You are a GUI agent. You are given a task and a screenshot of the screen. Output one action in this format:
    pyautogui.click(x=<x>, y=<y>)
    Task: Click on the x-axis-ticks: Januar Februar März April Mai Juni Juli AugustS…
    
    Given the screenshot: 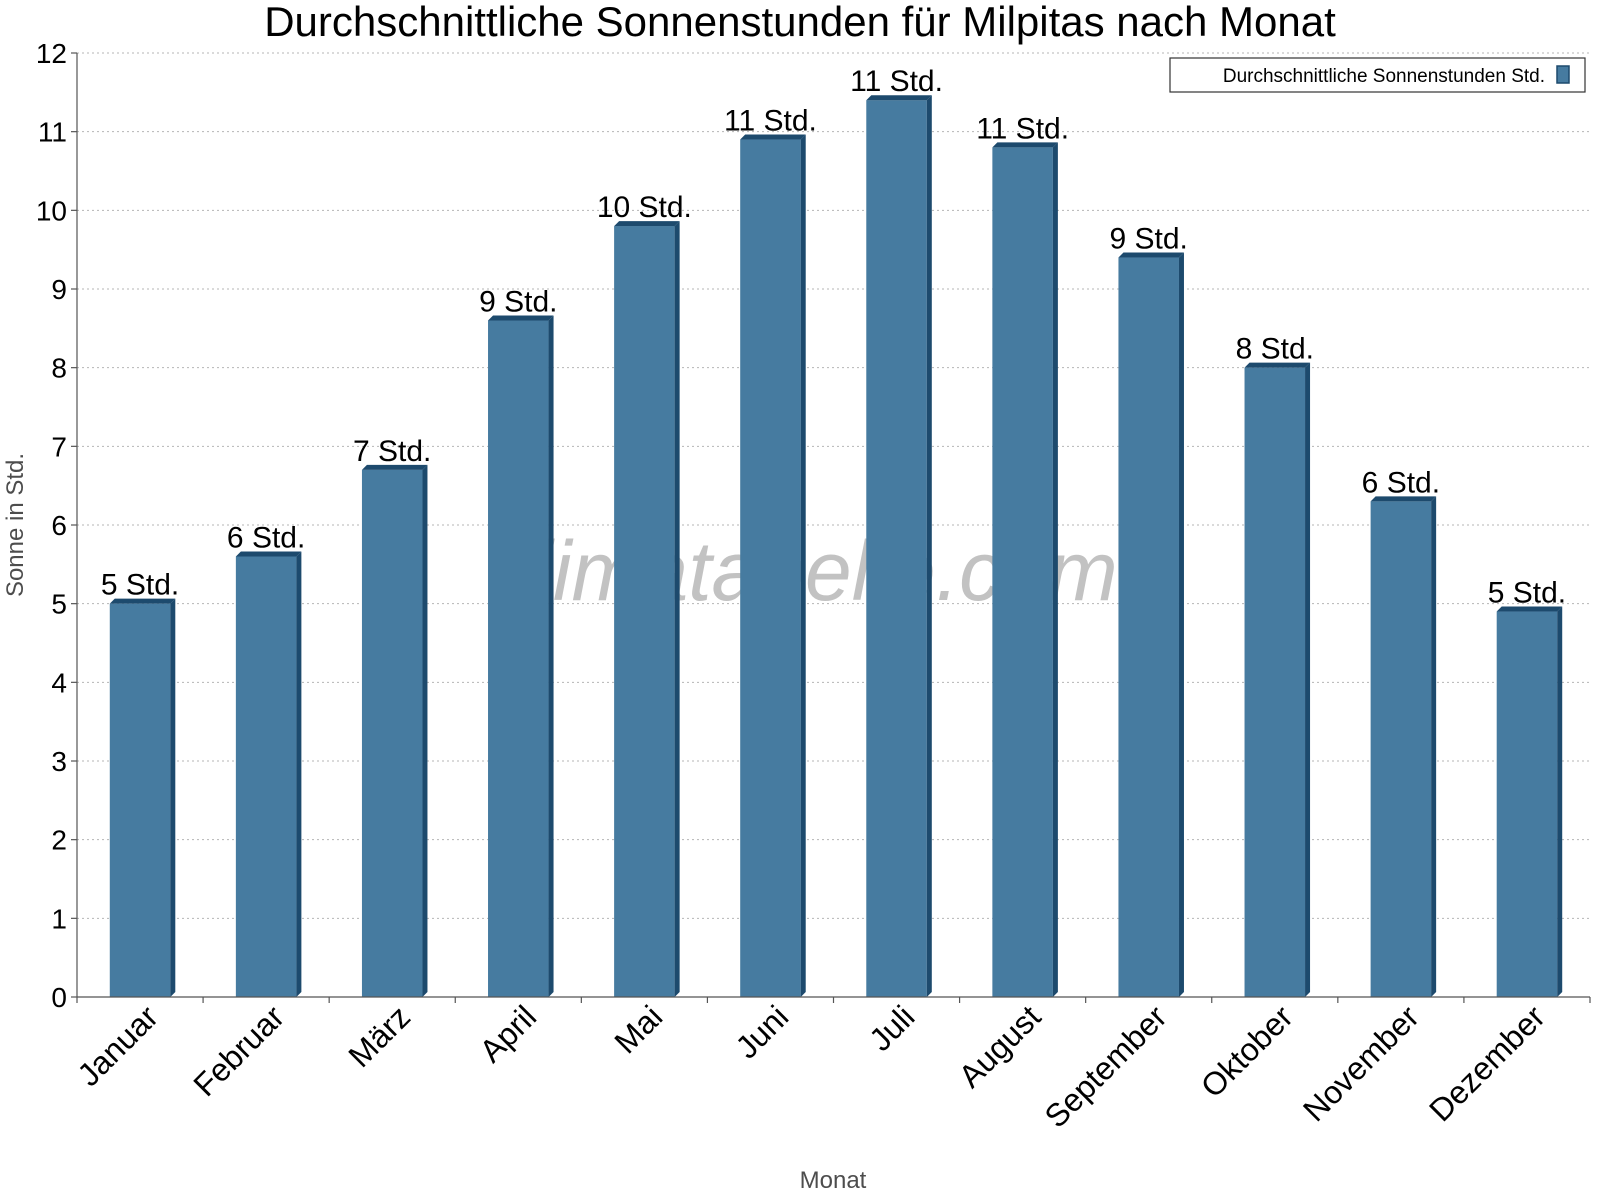 What is the action you would take?
    pyautogui.click(x=830, y=1066)
    